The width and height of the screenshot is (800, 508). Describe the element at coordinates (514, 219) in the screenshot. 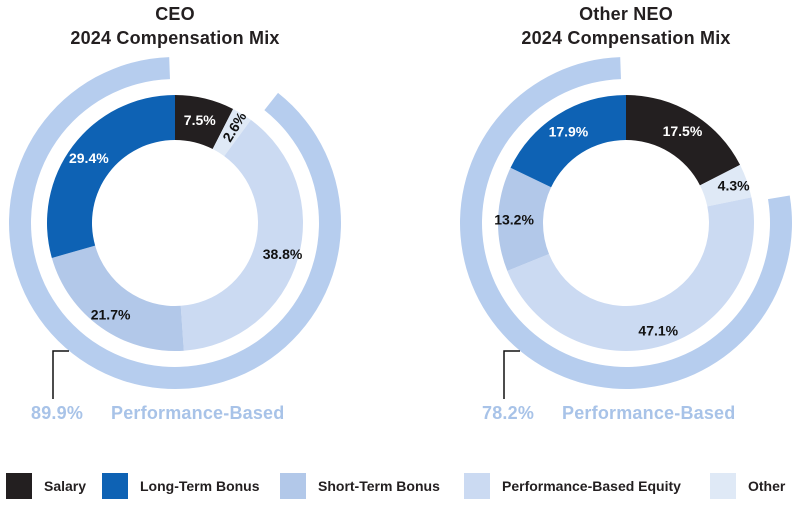

I see `segment-label-short_term_bonus: 13.2%` at that location.